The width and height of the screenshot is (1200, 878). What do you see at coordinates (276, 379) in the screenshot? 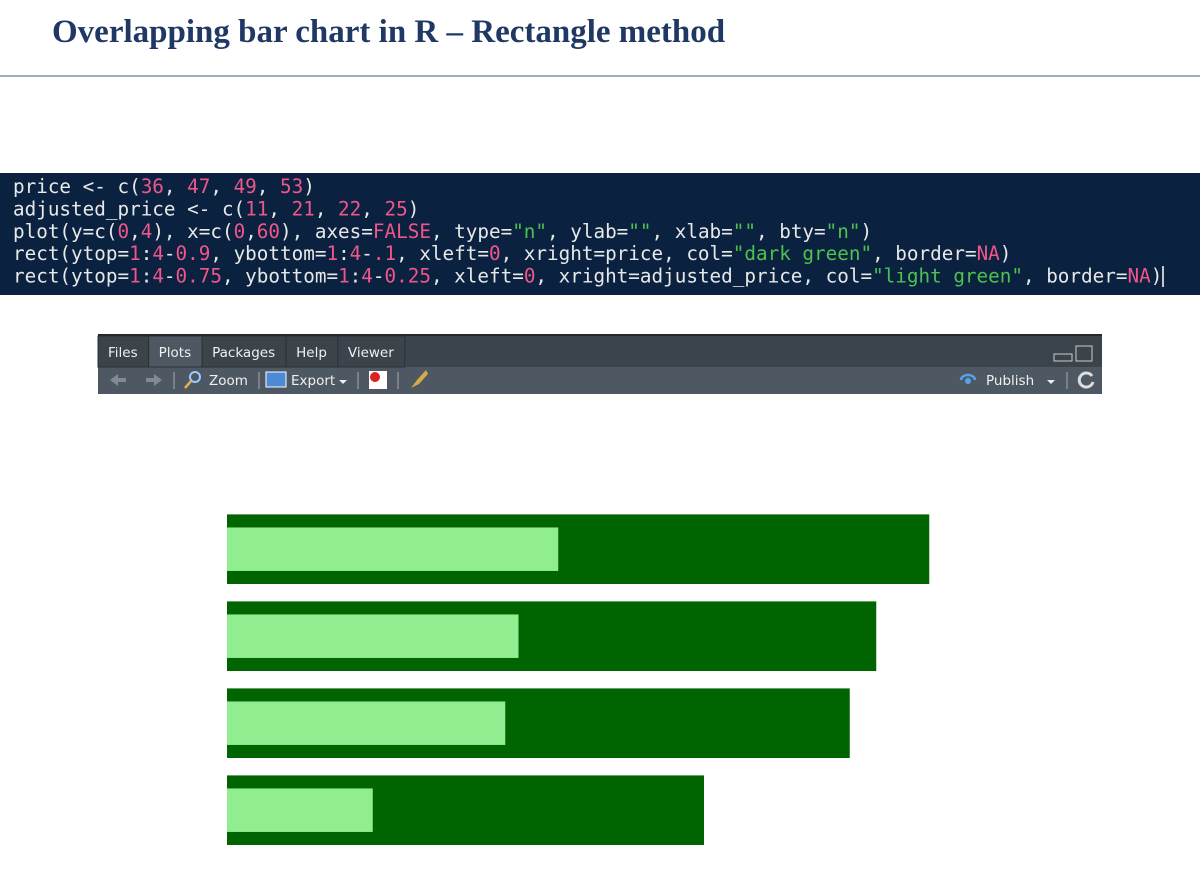
I see `export-icon` at bounding box center [276, 379].